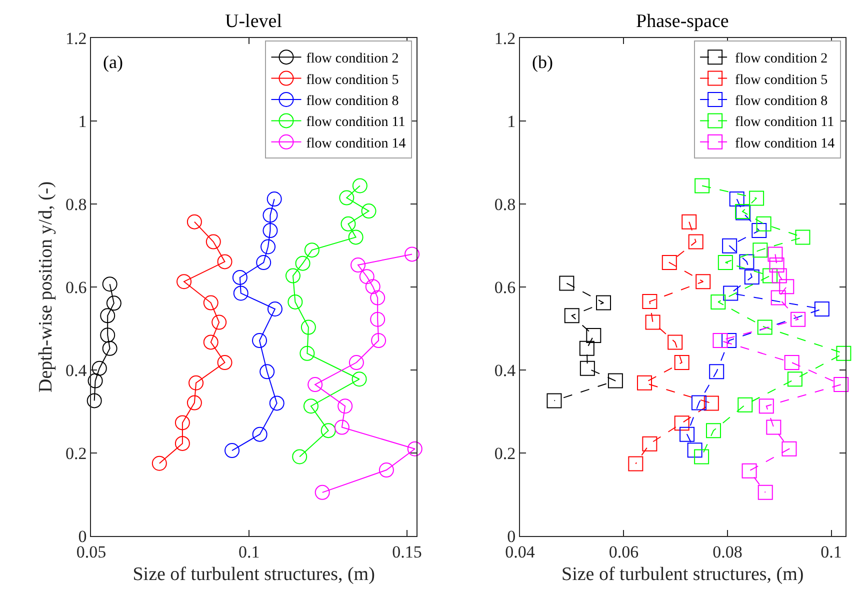 This screenshot has height=601, width=861. I want to click on chart-title: U-level, so click(253, 21).